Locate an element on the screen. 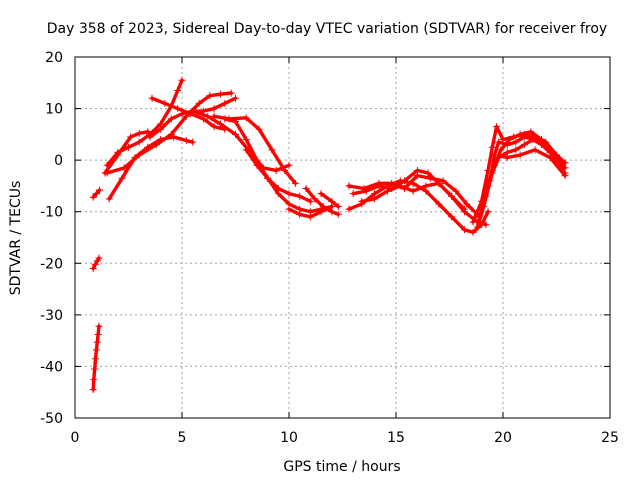  y-tick-label: 10 is located at coordinates (54, 110).